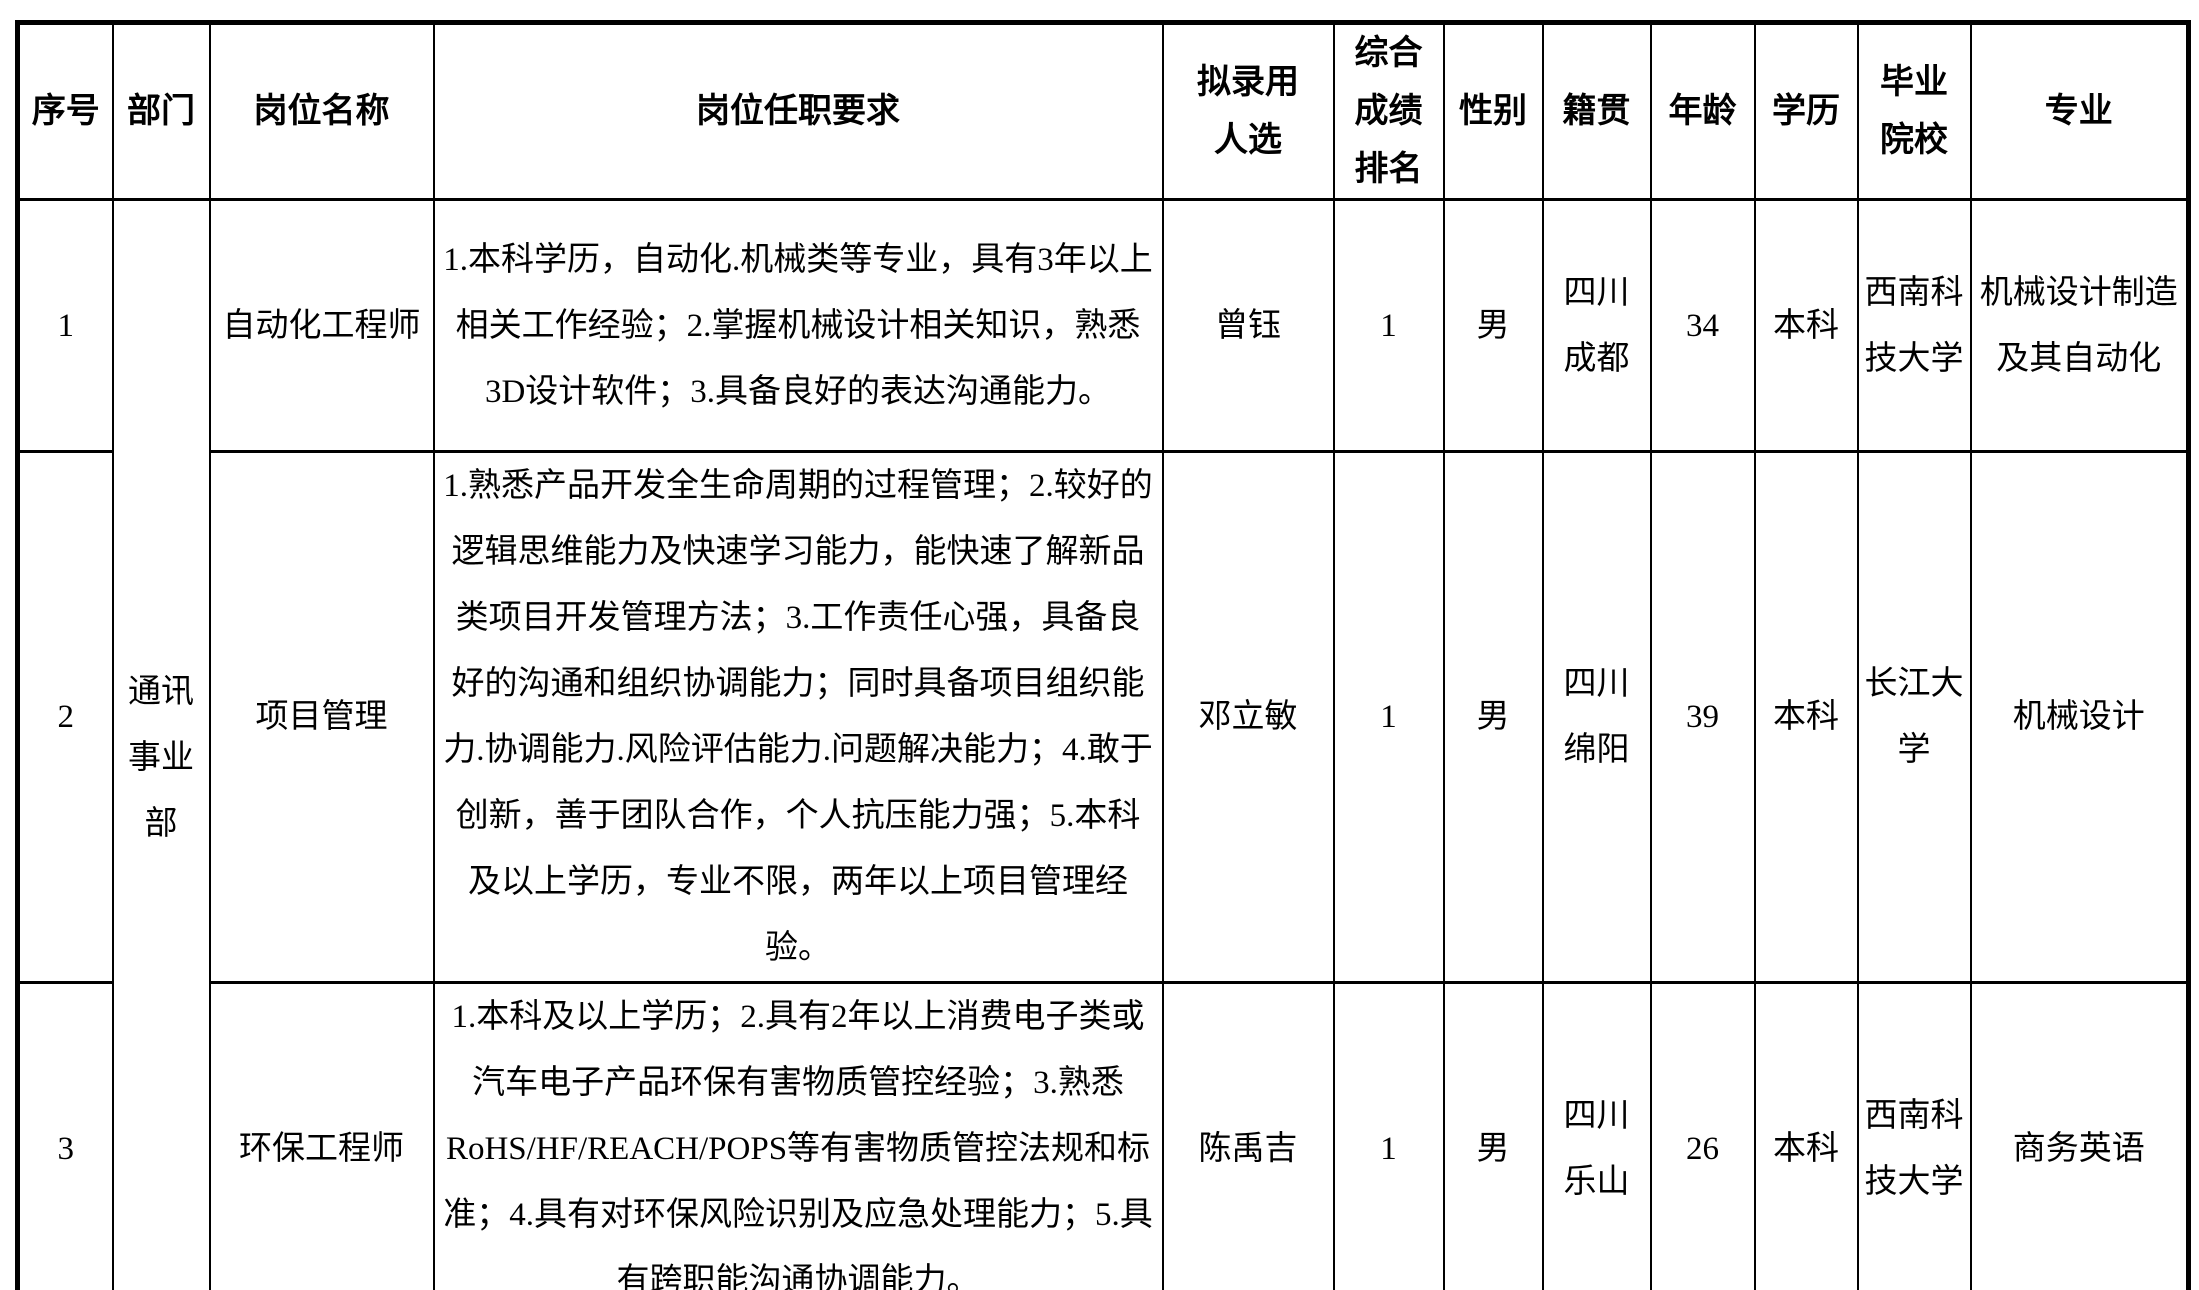 The width and height of the screenshot is (2199, 1290). What do you see at coordinates (321, 326) in the screenshot?
I see `cell-position: 自动化工程师` at bounding box center [321, 326].